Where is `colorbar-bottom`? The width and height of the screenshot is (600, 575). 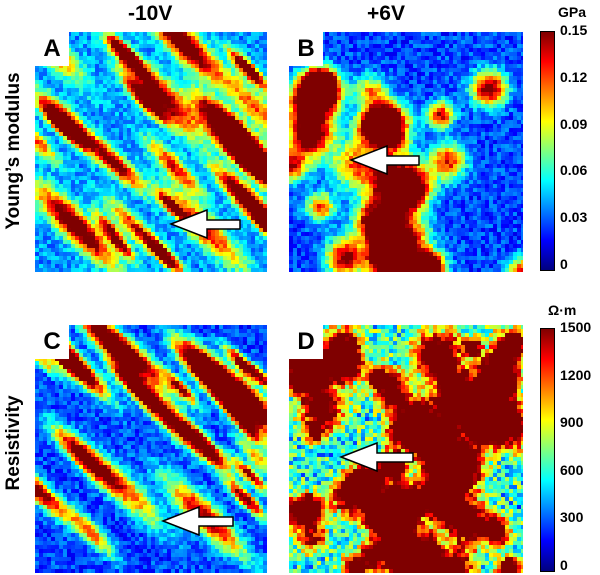 colorbar-bottom is located at coordinates (547, 450).